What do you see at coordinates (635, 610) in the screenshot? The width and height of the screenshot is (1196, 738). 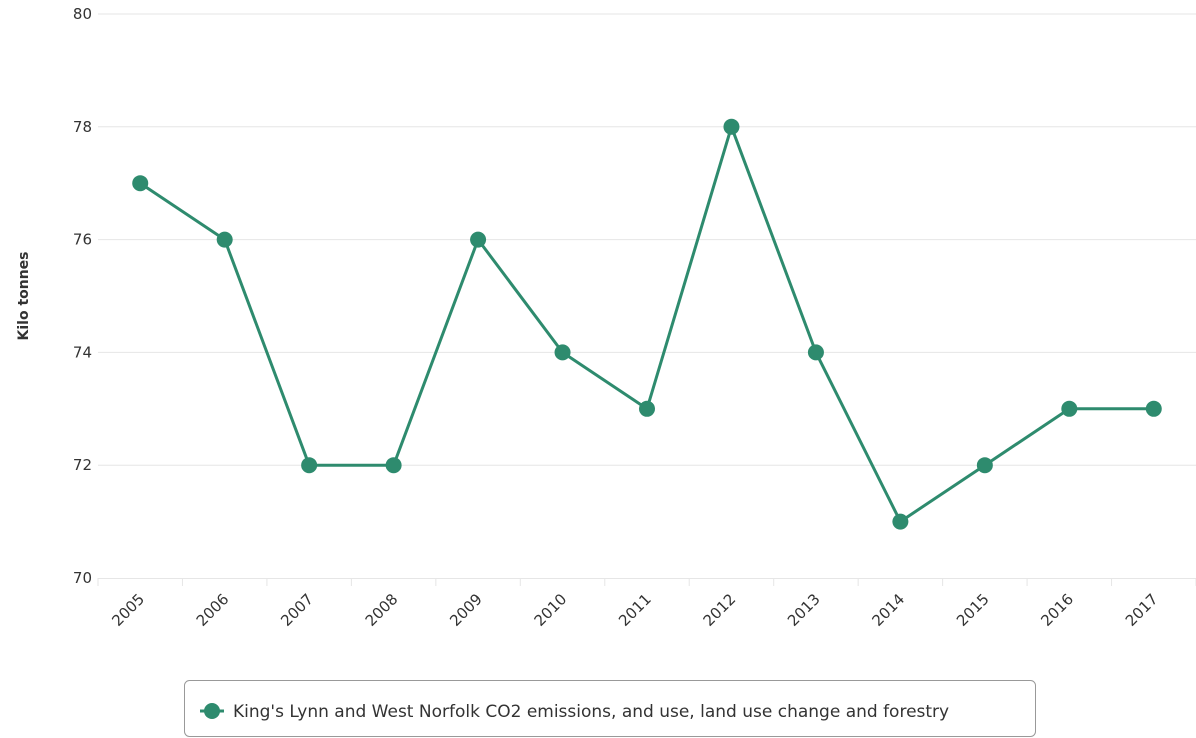 I see `x-tick-label: 2011` at bounding box center [635, 610].